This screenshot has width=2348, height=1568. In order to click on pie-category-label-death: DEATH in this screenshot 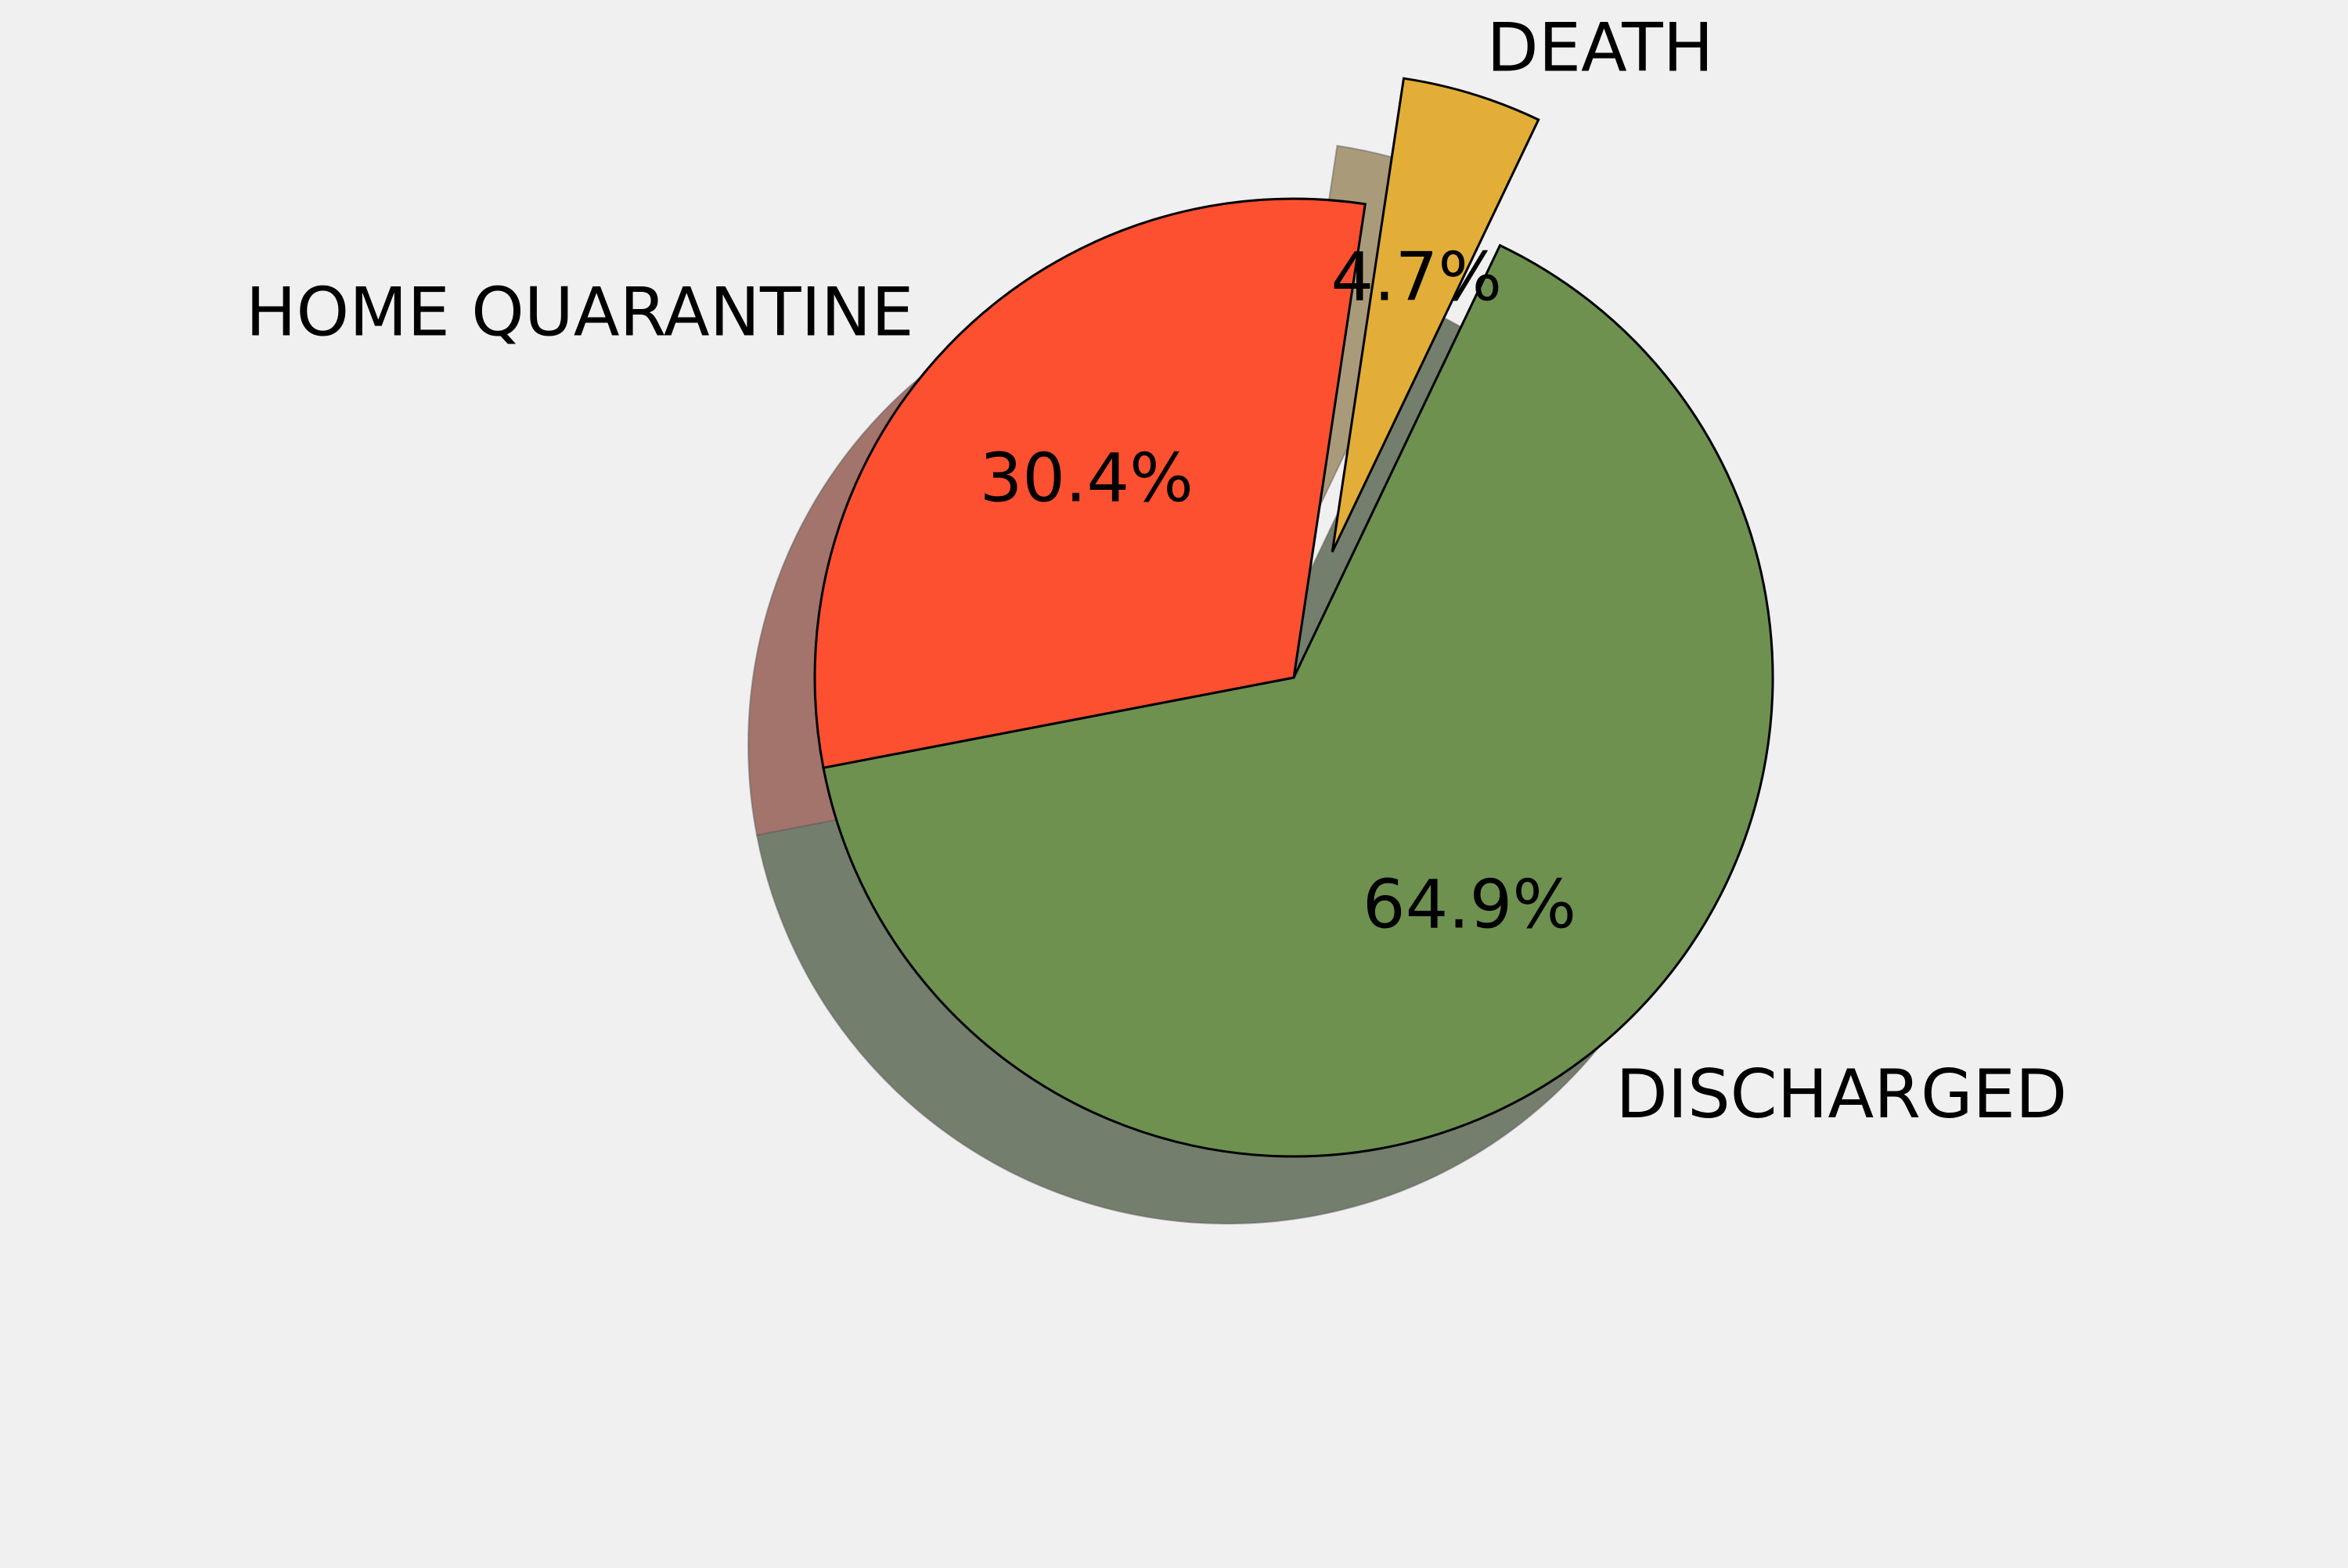, I will do `click(1600, 49)`.